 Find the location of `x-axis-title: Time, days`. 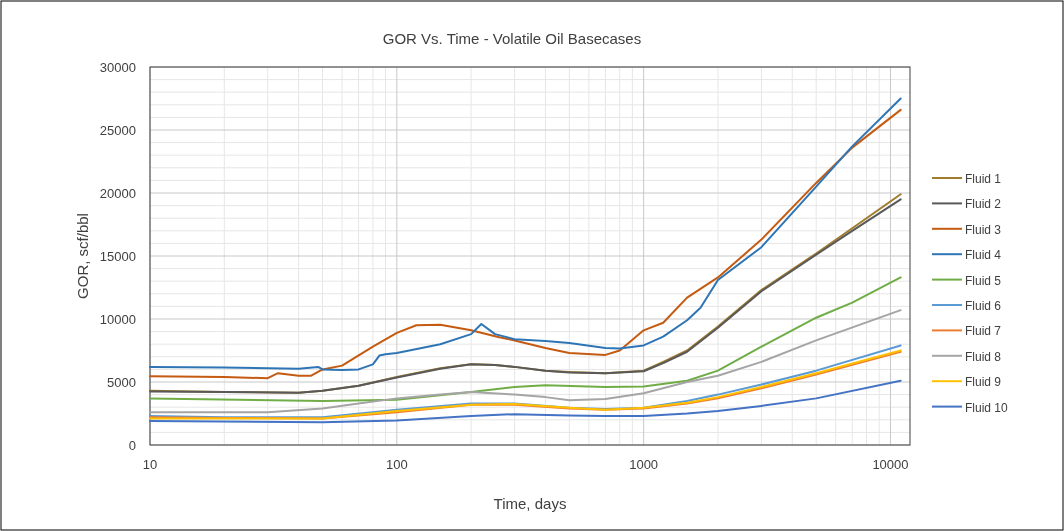

x-axis-title: Time, days is located at coordinates (530, 503).